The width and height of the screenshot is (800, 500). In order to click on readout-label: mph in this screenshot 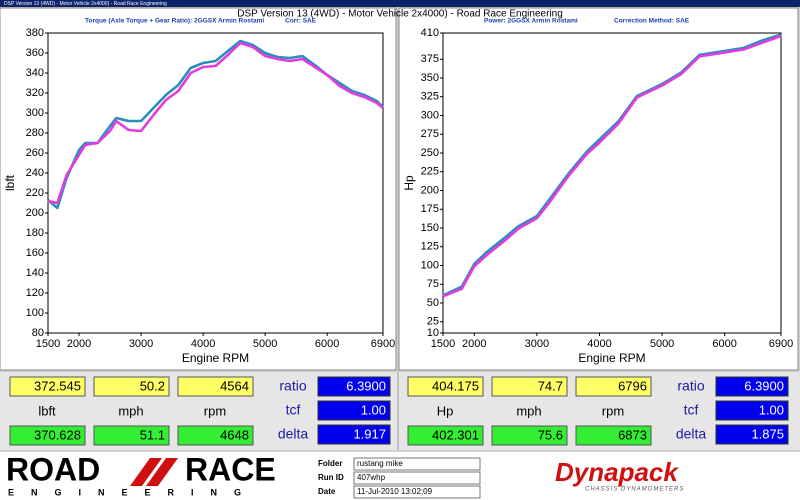, I will do `click(130, 410)`.